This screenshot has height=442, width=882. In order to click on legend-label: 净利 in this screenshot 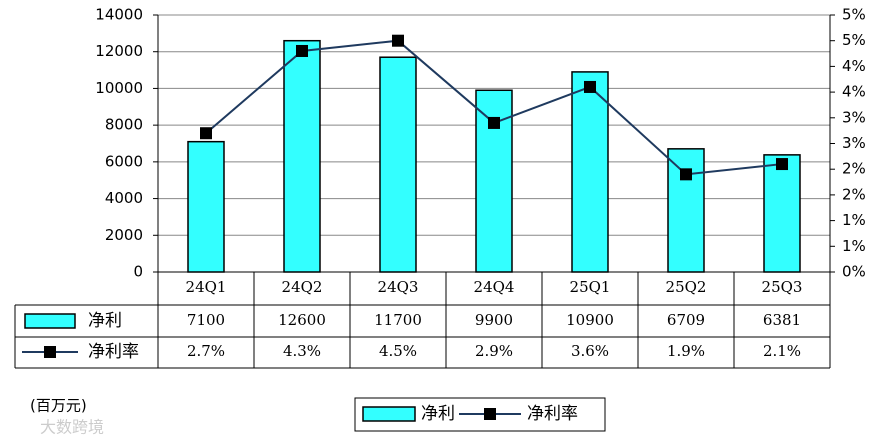, I will do `click(438, 414)`.